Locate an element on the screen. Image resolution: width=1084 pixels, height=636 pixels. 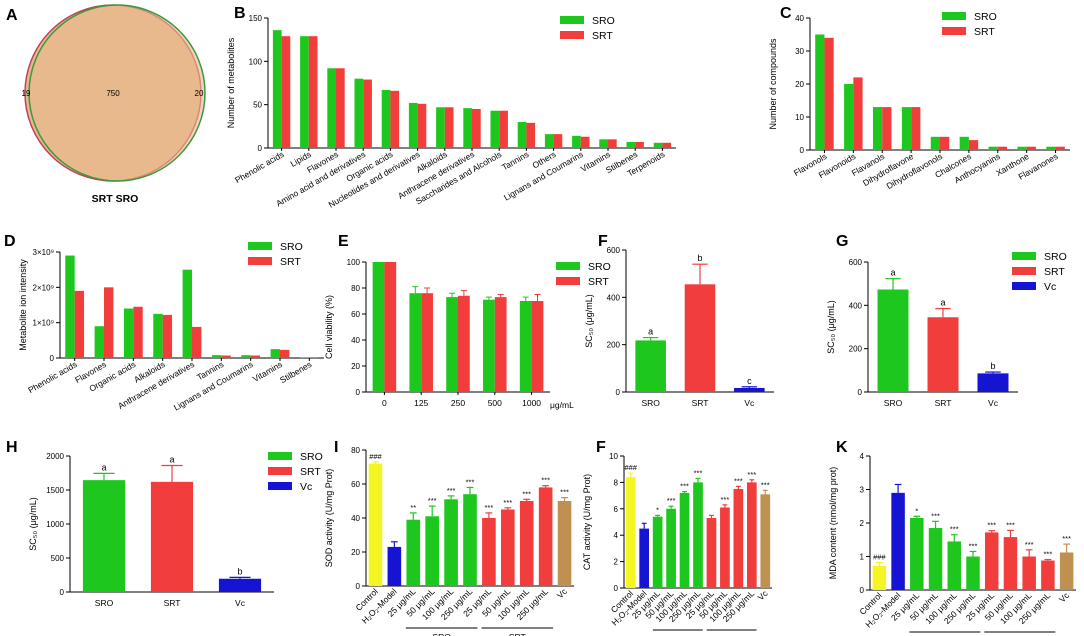
panel-c-y-tick-label: 40 is located at coordinates (799, 18).